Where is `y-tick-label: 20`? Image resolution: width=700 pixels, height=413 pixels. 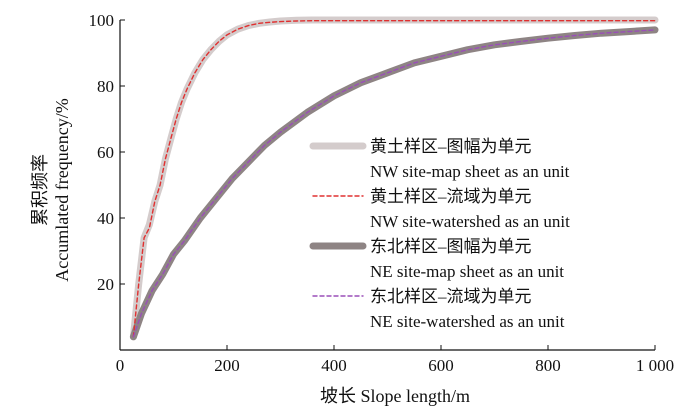 y-tick-label: 20 is located at coordinates (105, 284).